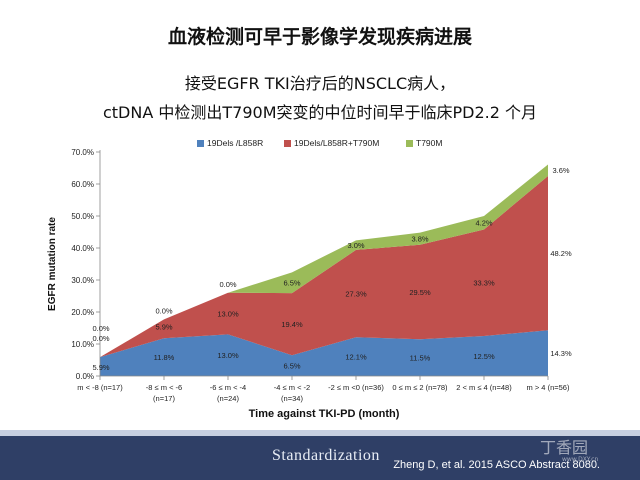 The image size is (640, 480). What do you see at coordinates (496, 465) in the screenshot?
I see `citation: Zheng D, et al. 2015 ASCO Abstract 8080.` at bounding box center [496, 465].